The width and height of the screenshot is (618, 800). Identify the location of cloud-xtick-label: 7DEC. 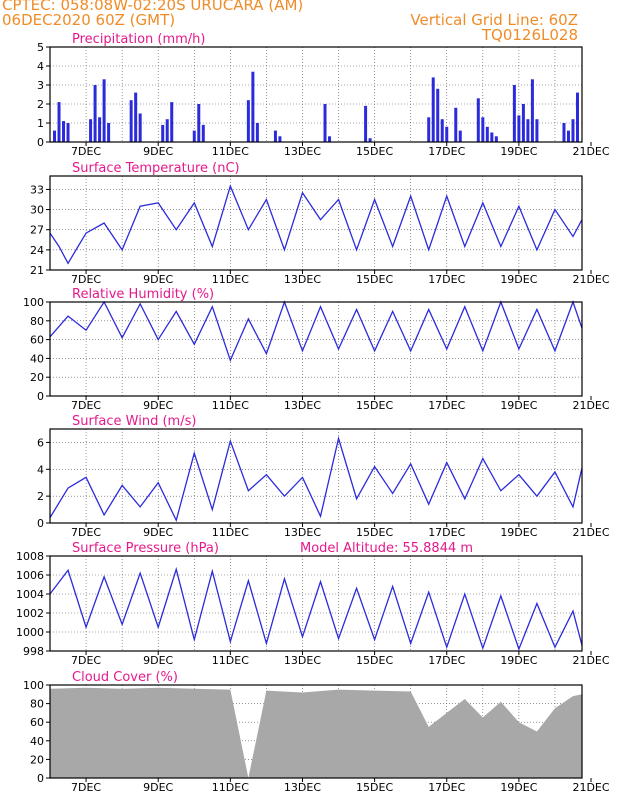
(86, 787).